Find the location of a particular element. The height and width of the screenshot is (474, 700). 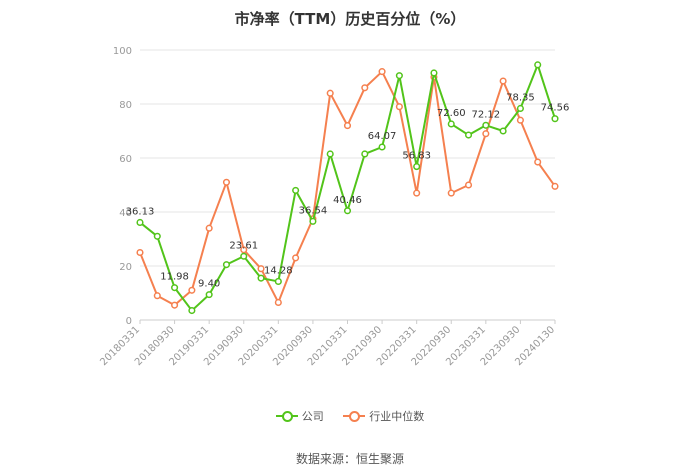

data-label: 78.35 is located at coordinates (520, 97).